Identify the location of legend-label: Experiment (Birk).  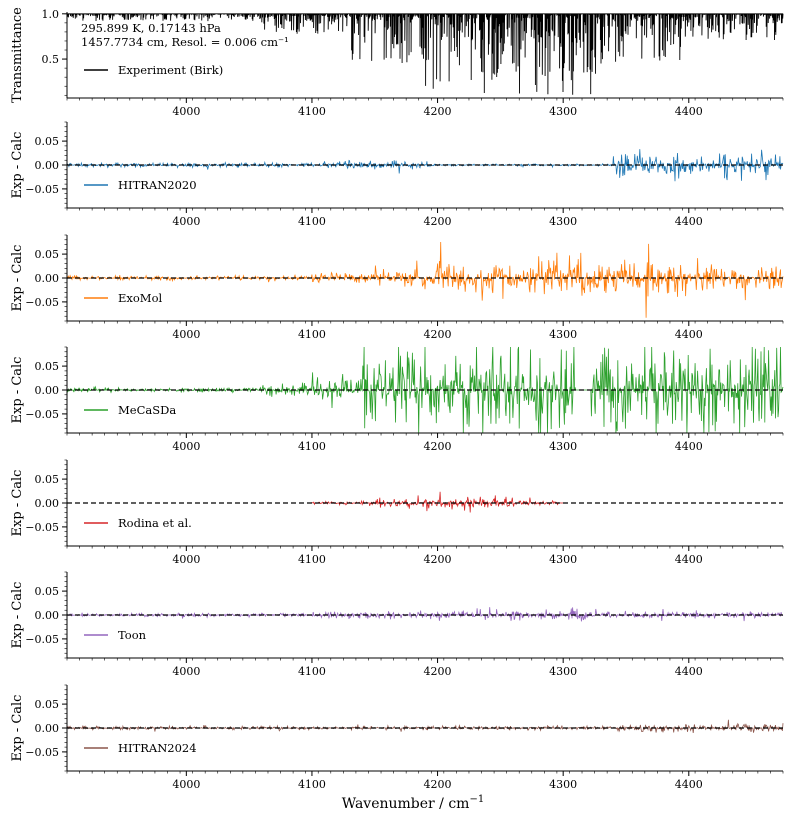
(170, 70).